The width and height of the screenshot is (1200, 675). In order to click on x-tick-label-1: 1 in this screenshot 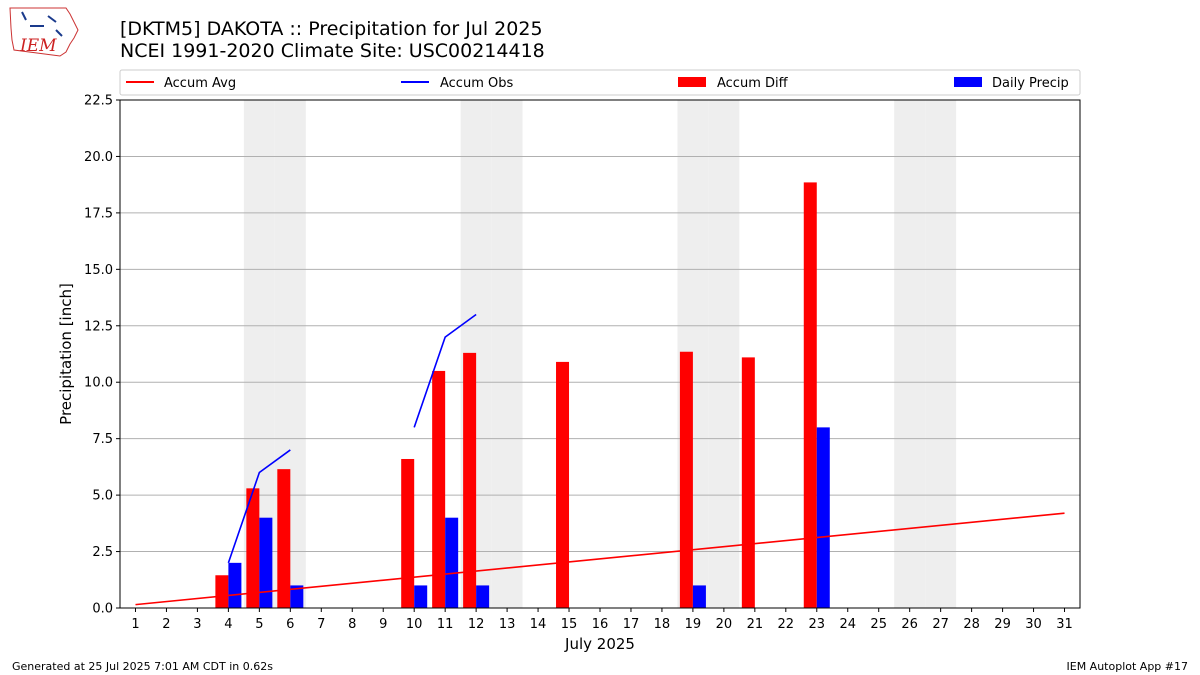, I will do `click(135, 624)`.